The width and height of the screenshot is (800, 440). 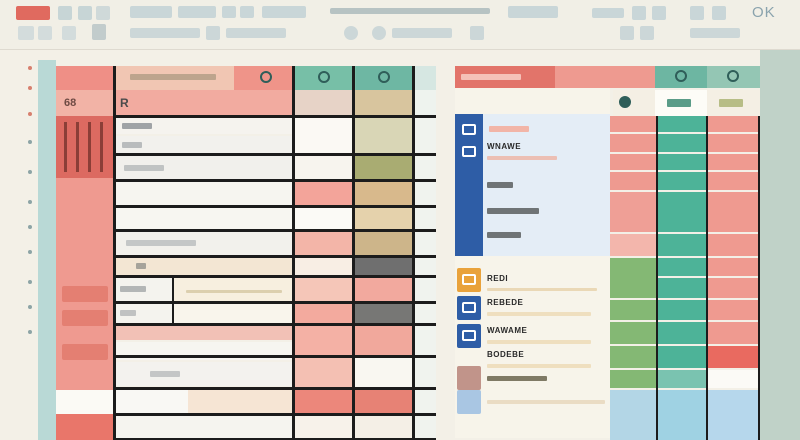 I want to click on bold-icon, so click(x=229, y=12).